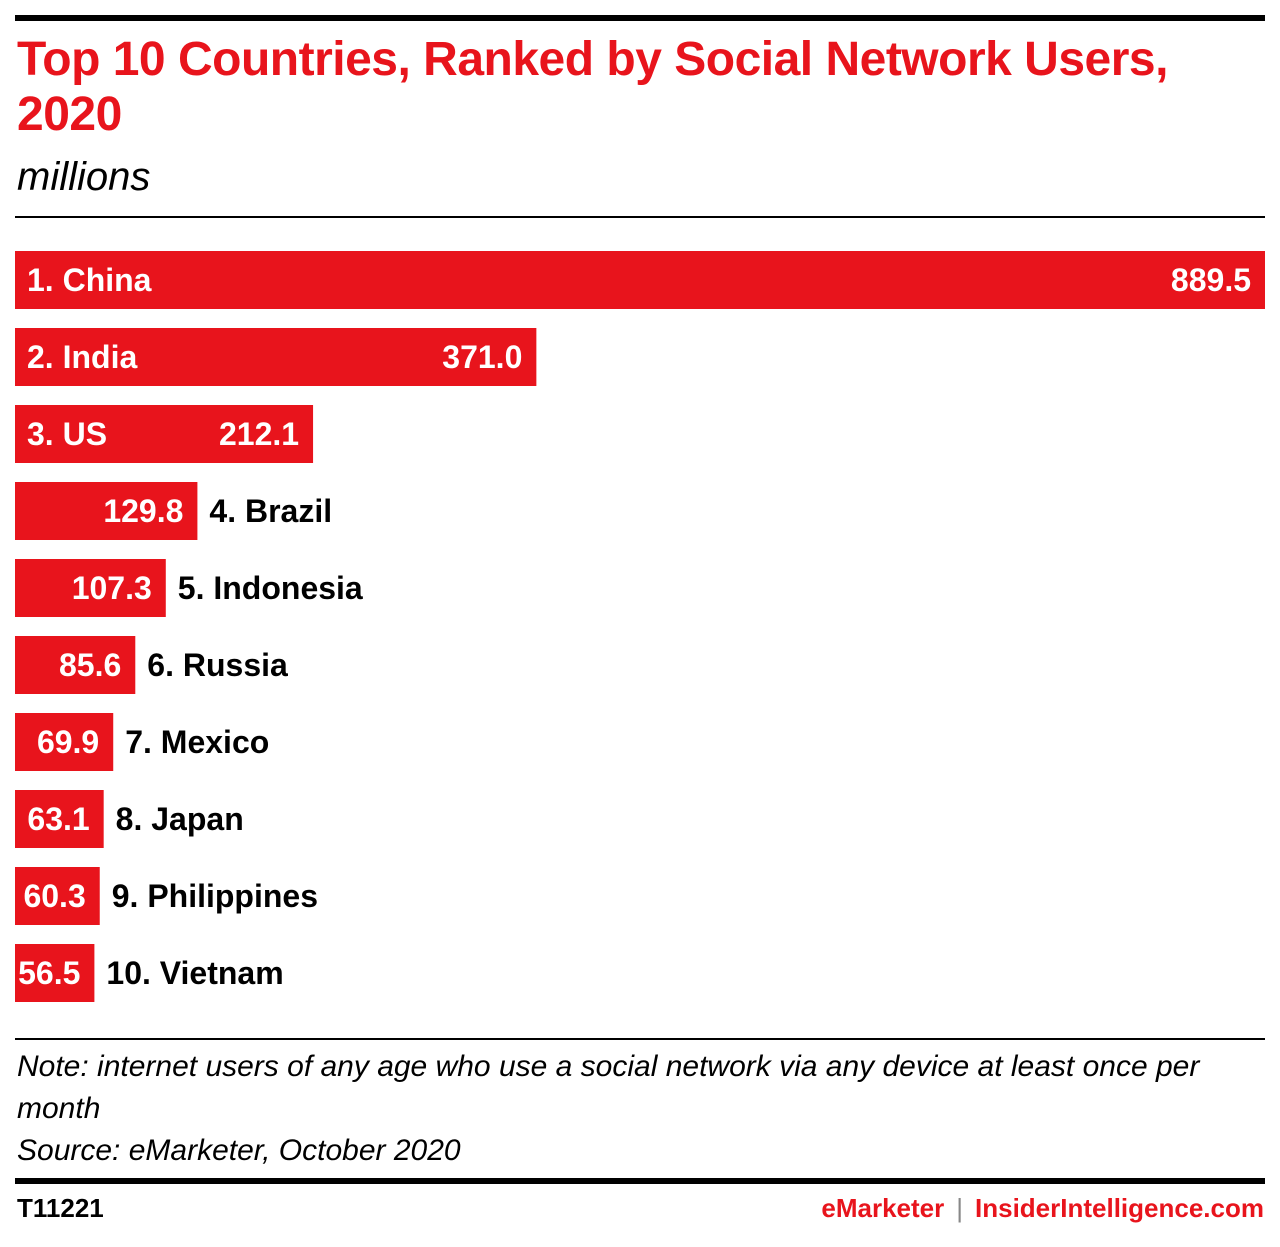  What do you see at coordinates (640, 217) in the screenshot?
I see `header-divider` at bounding box center [640, 217].